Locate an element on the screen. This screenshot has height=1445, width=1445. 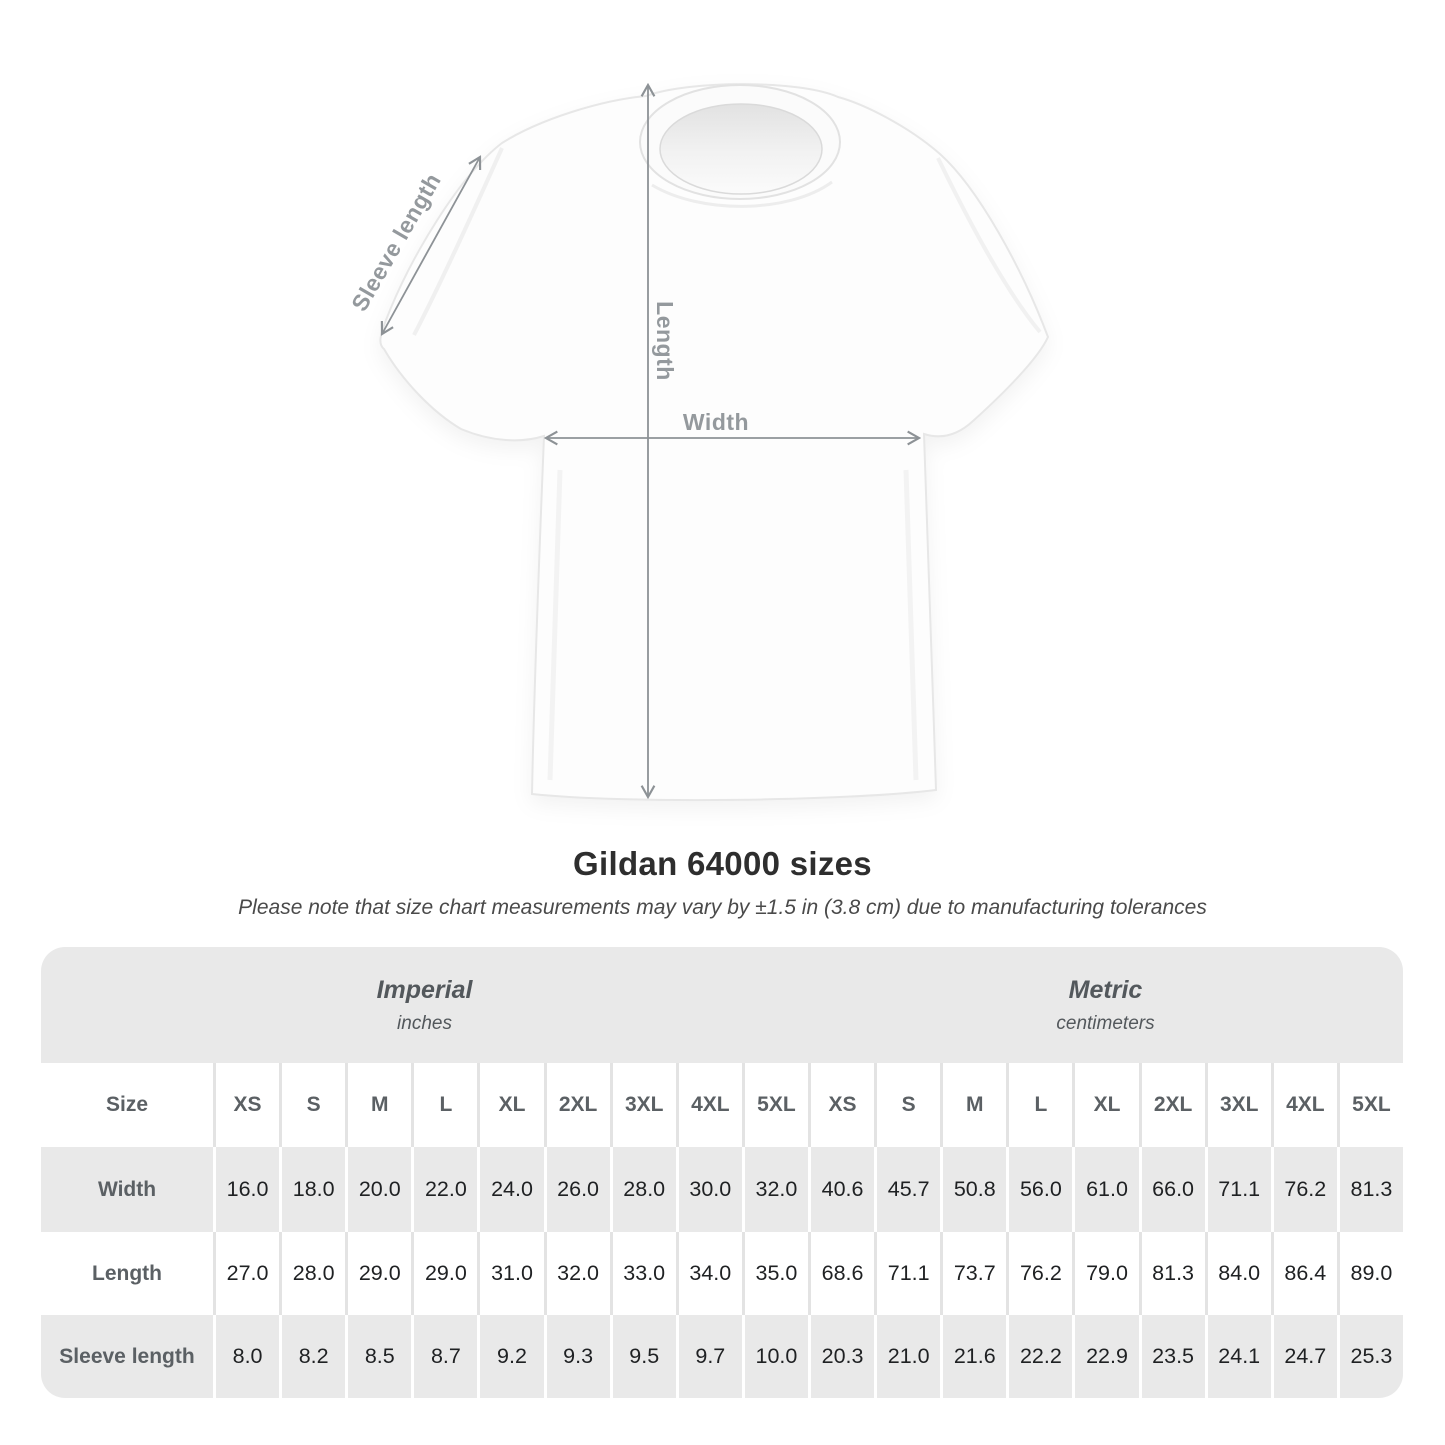
col-header-metric-4xl: 4XL is located at coordinates (1303, 1105).